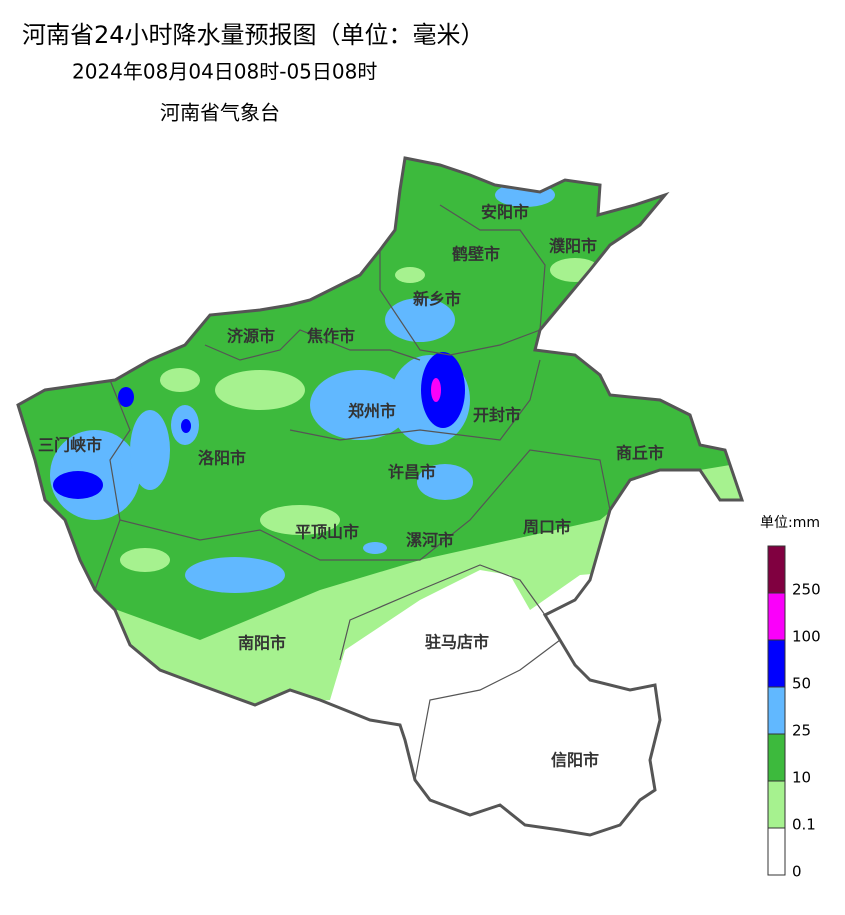 Image resolution: width=845 pixels, height=915 pixels. Describe the element at coordinates (804, 825) in the screenshot. I see `legend-label: 0.1` at that location.